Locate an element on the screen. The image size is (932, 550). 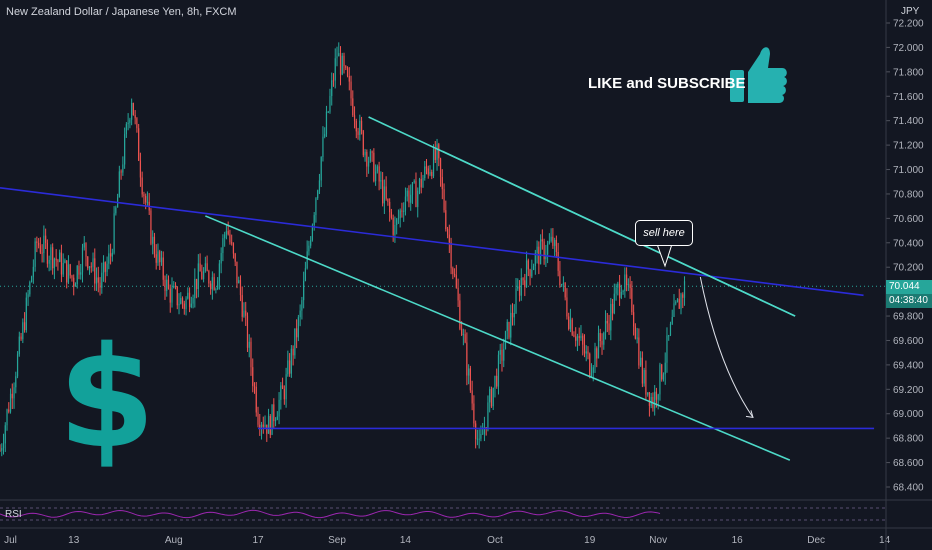
sell-here-callout: sell here is located at coordinates (664, 233).